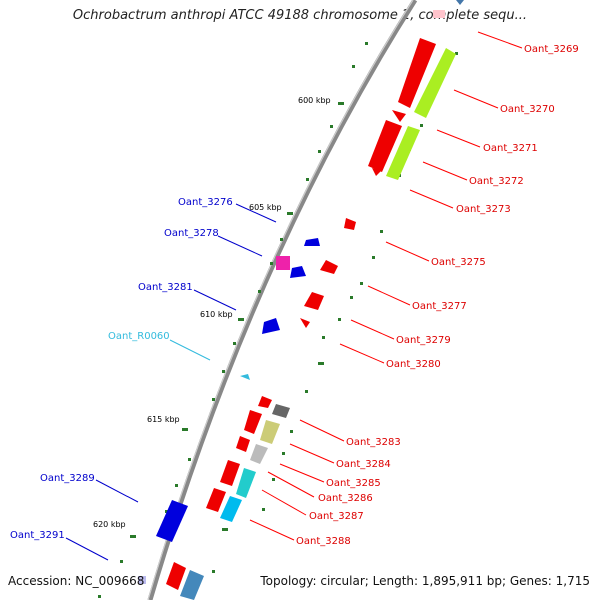 This screenshot has height=600, width=600. What do you see at coordinates (163, 419) in the screenshot?
I see `kbp-label: 615 kbp` at bounding box center [163, 419].